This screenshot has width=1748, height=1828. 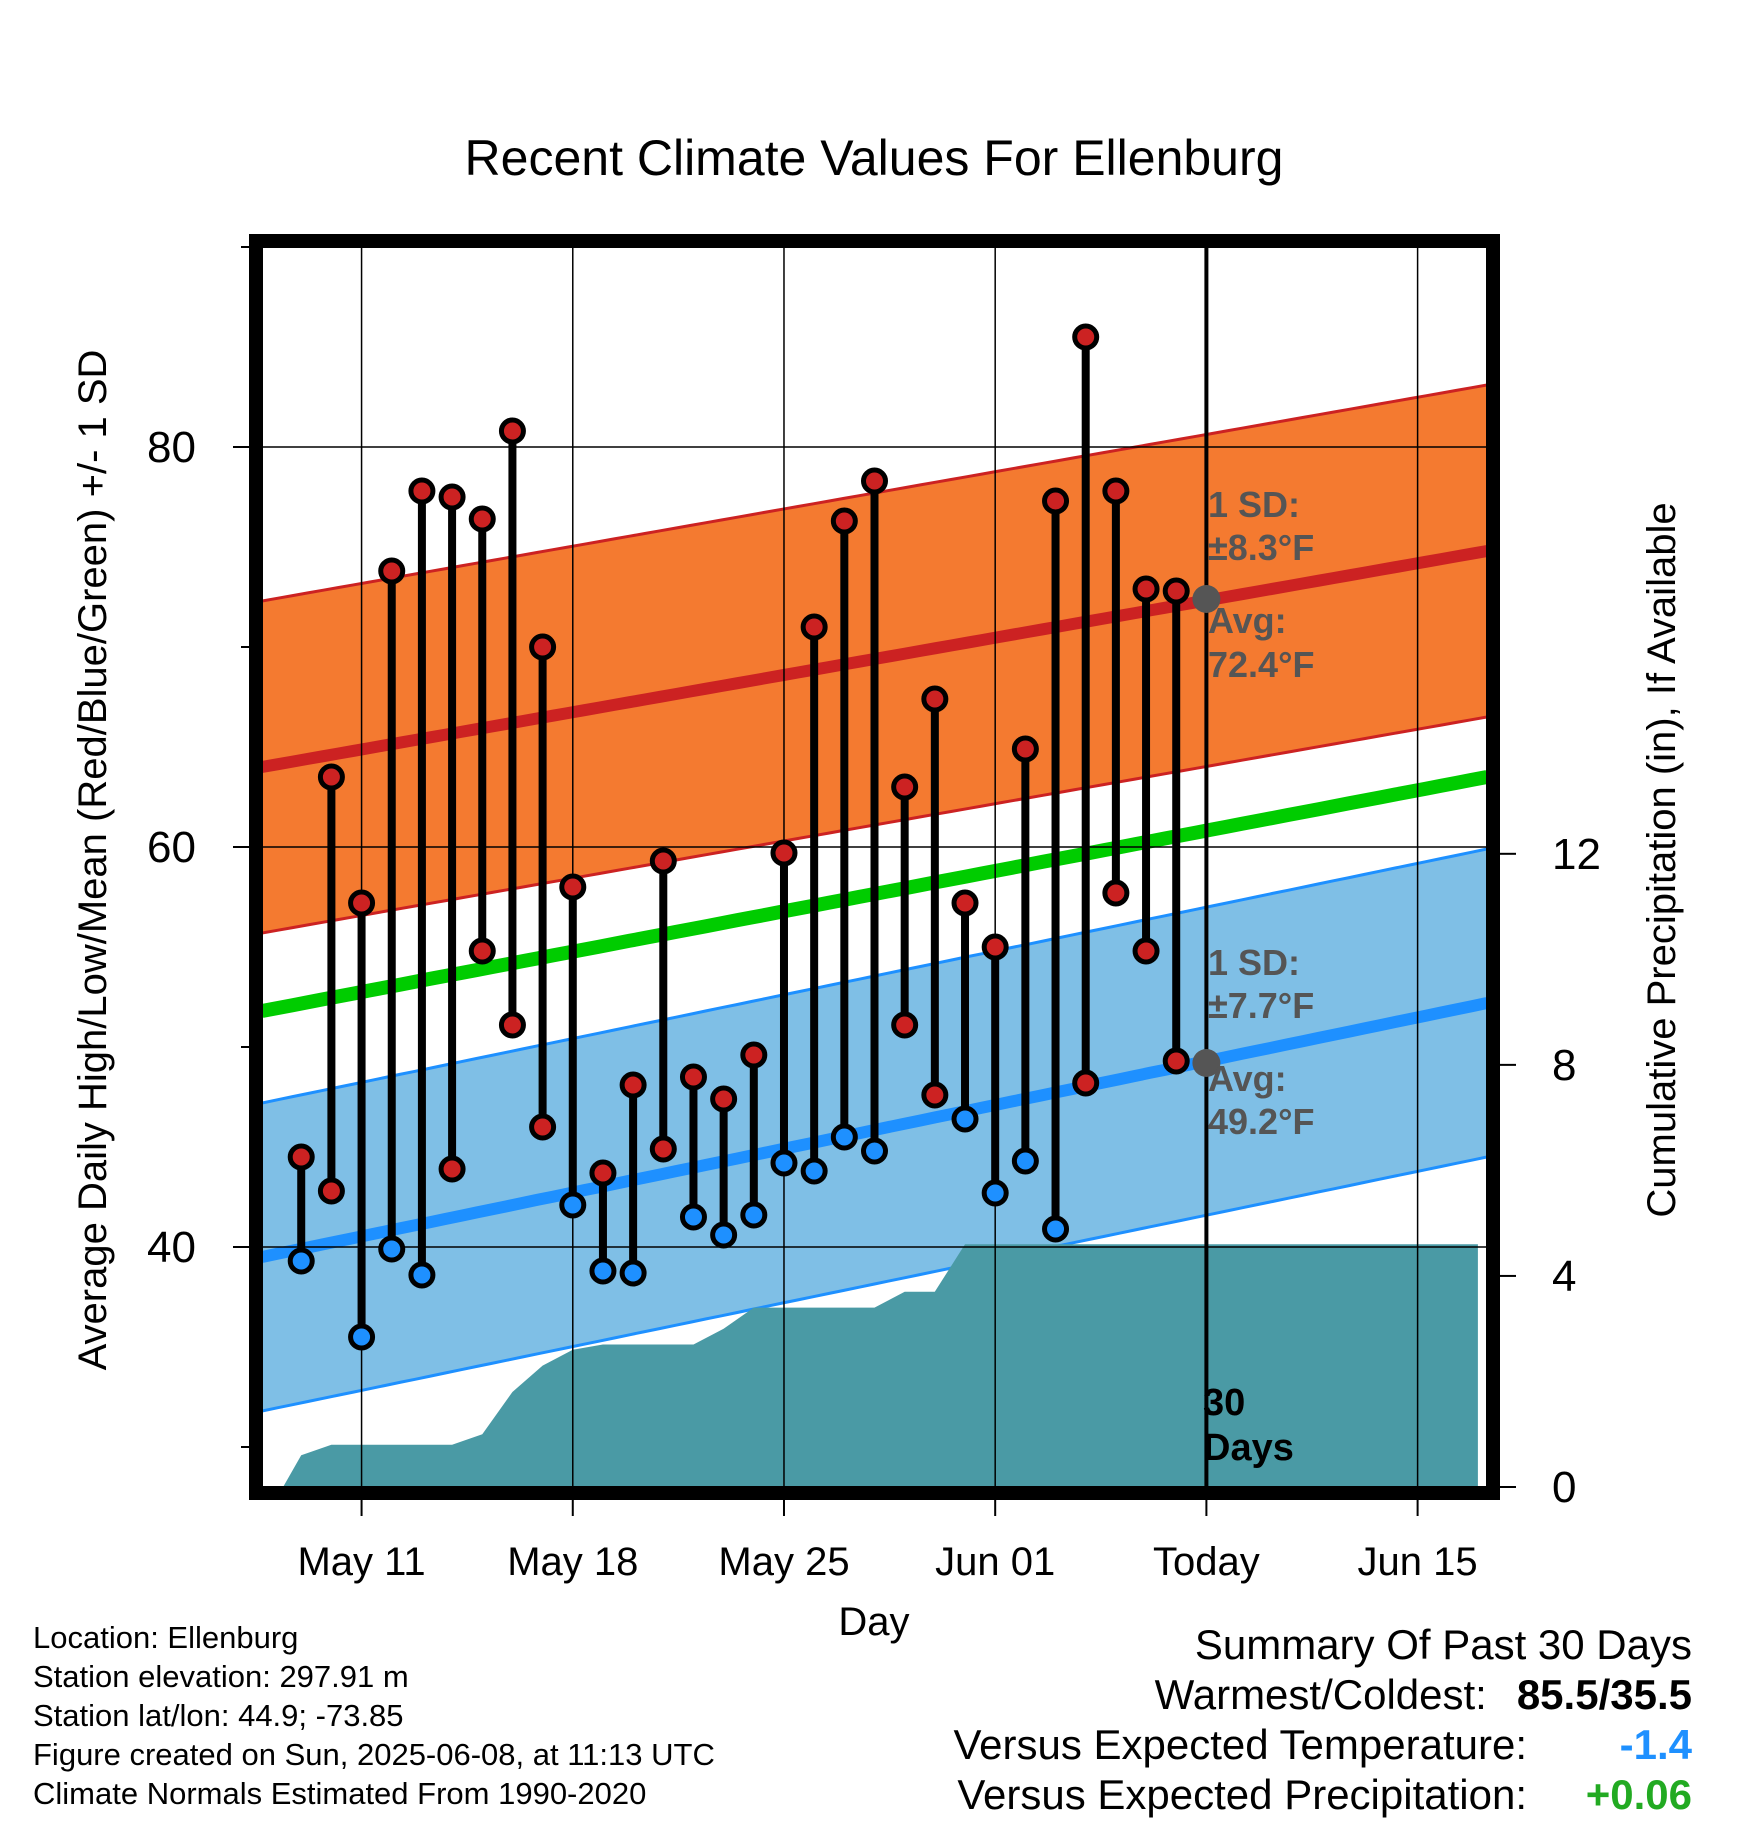 I want to click on today-low-normal-marker, so click(x=1206, y=1063).